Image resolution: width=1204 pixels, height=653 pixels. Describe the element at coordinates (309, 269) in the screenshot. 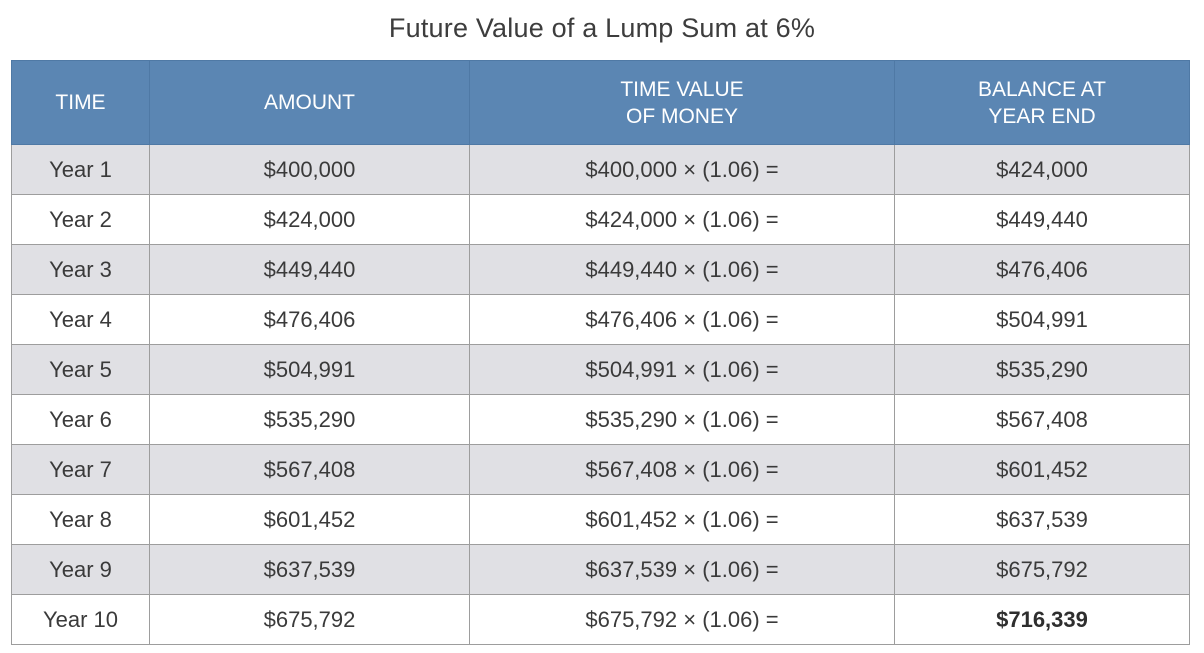

I see `cell-amount: $449,440` at that location.